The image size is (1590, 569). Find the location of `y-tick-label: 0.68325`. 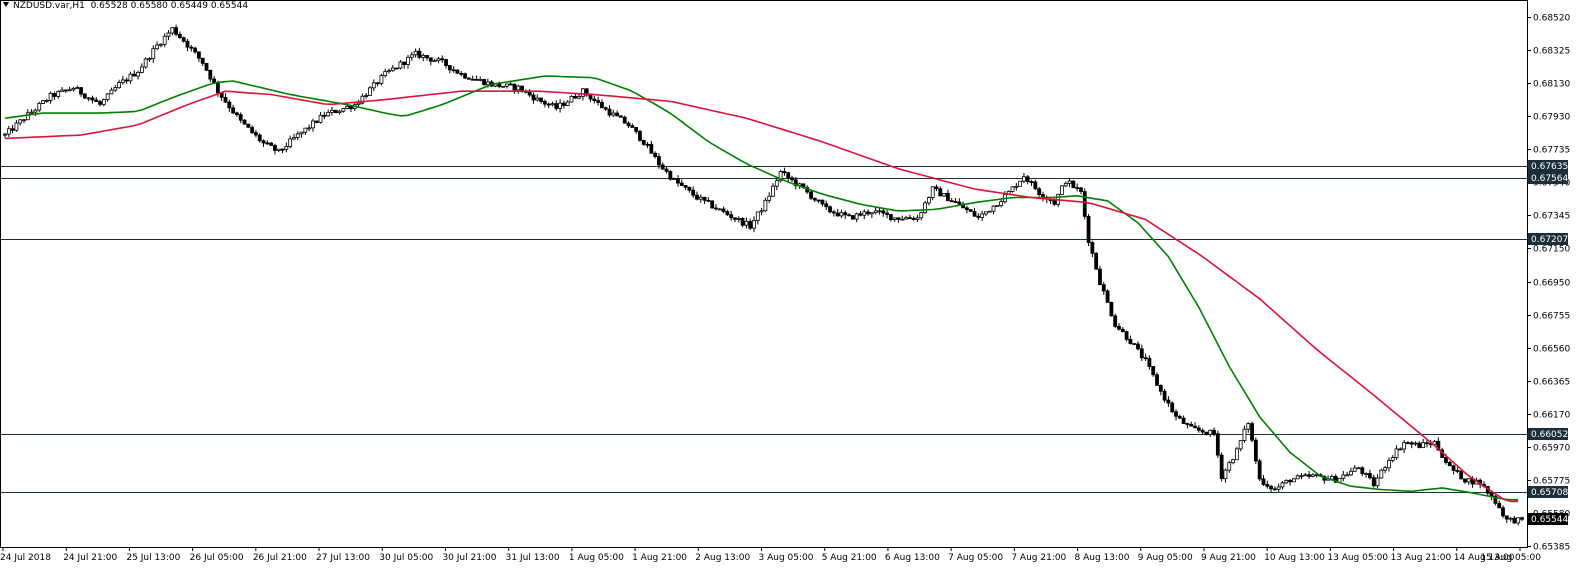

y-tick-label: 0.68325 is located at coordinates (1551, 52).